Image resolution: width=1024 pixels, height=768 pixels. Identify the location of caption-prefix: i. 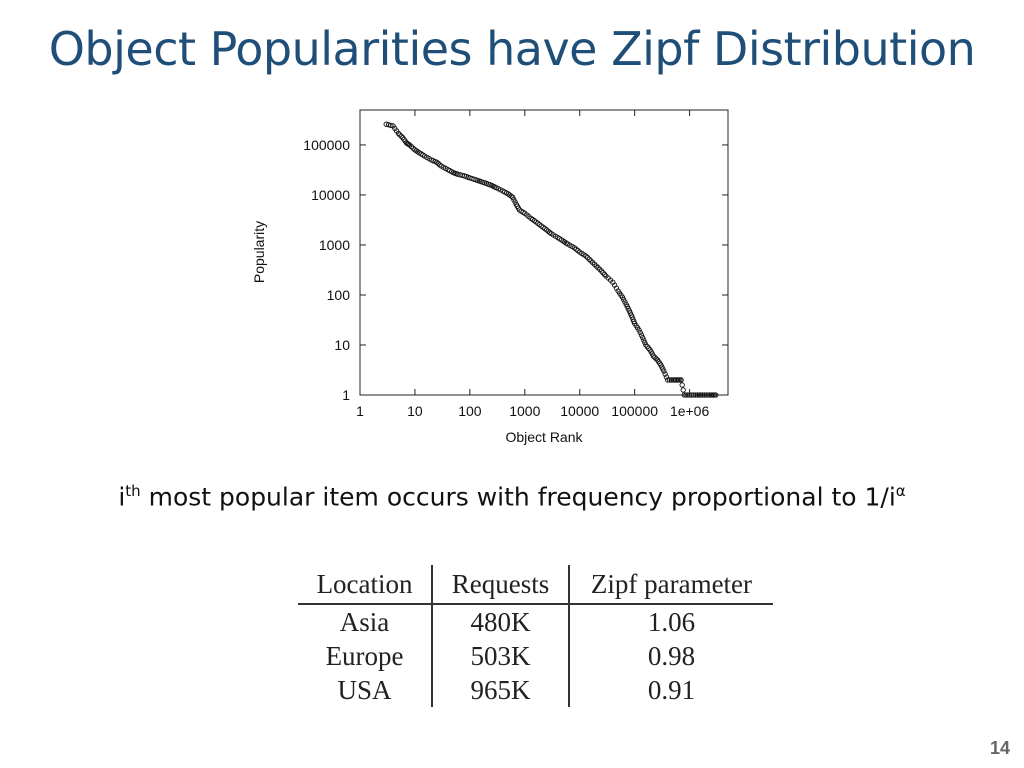
(122, 497).